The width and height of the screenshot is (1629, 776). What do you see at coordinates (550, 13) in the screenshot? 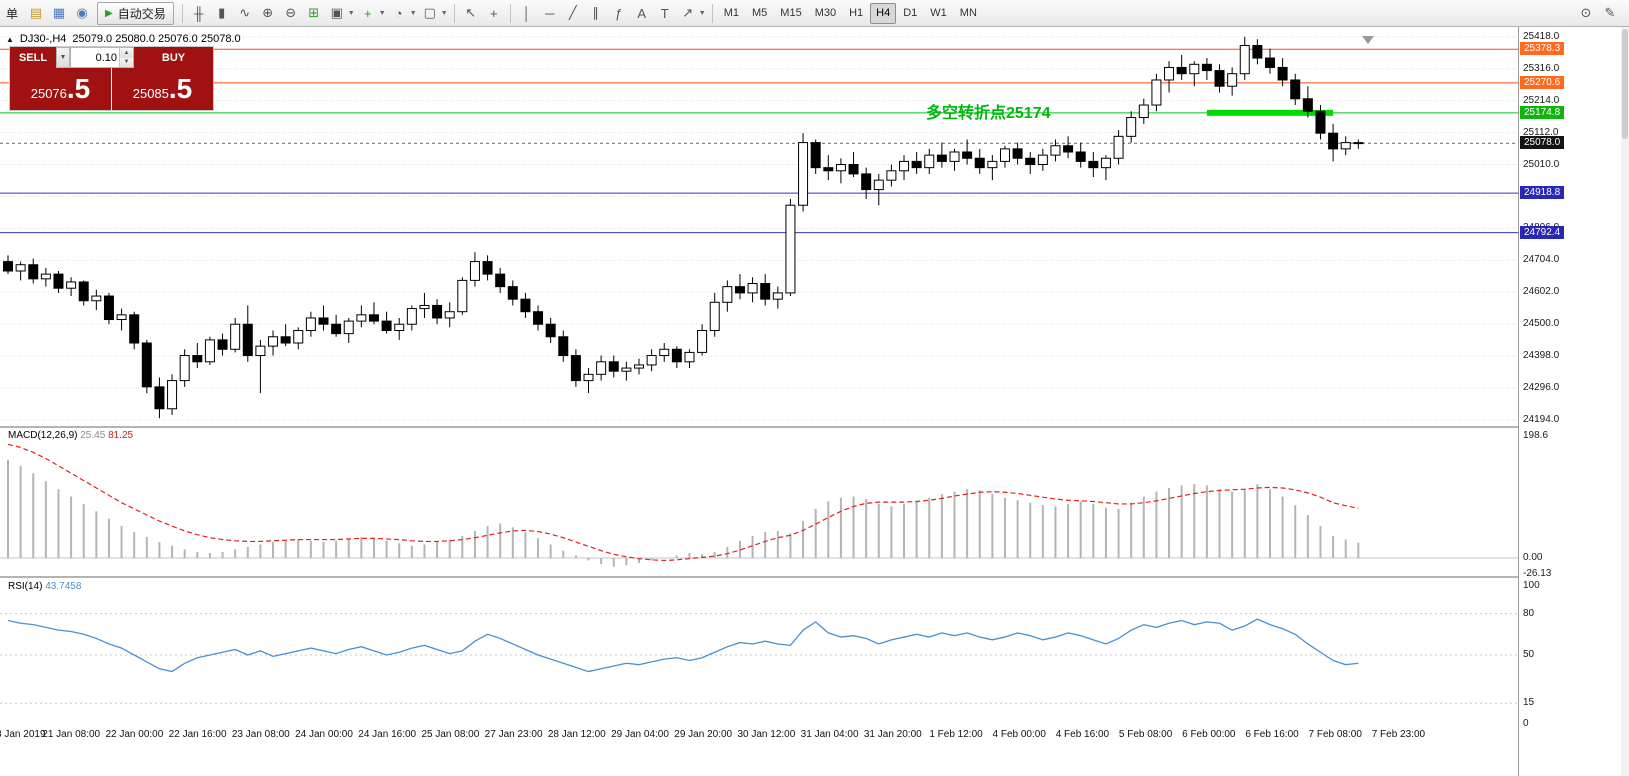
I see `horizontal-line-icon: ─` at bounding box center [550, 13].